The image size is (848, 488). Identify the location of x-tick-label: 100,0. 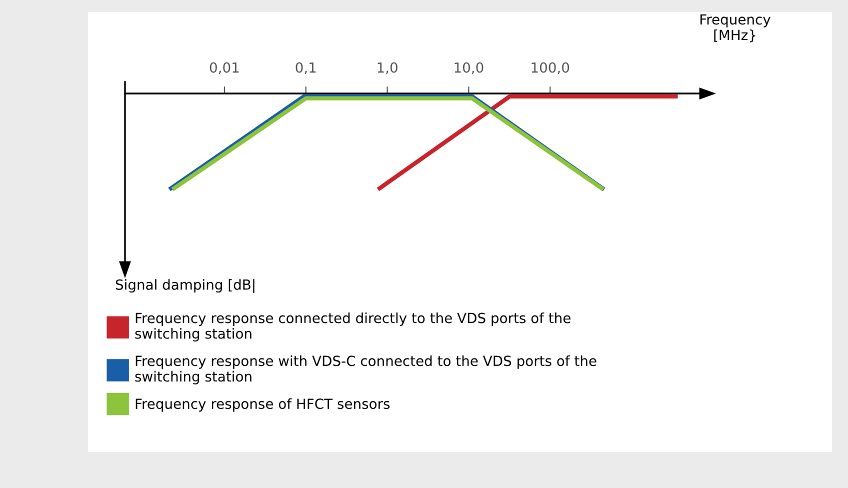
(551, 68).